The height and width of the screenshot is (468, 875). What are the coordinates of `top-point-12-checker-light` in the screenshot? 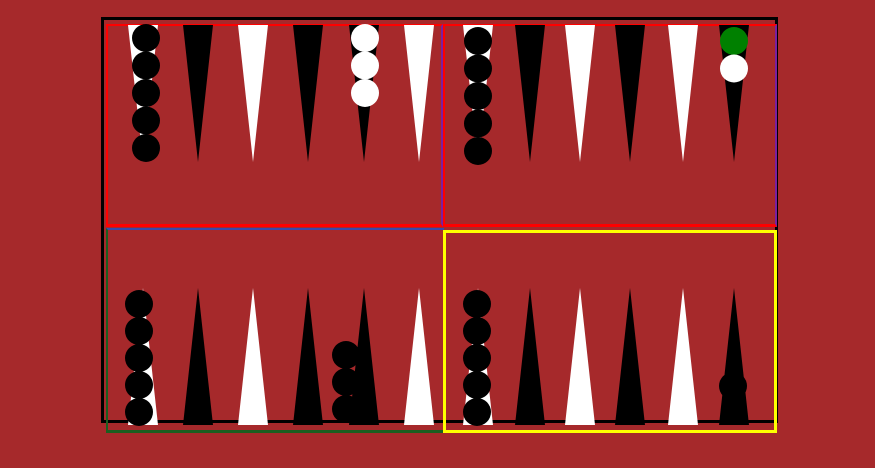 It's located at (734, 68).